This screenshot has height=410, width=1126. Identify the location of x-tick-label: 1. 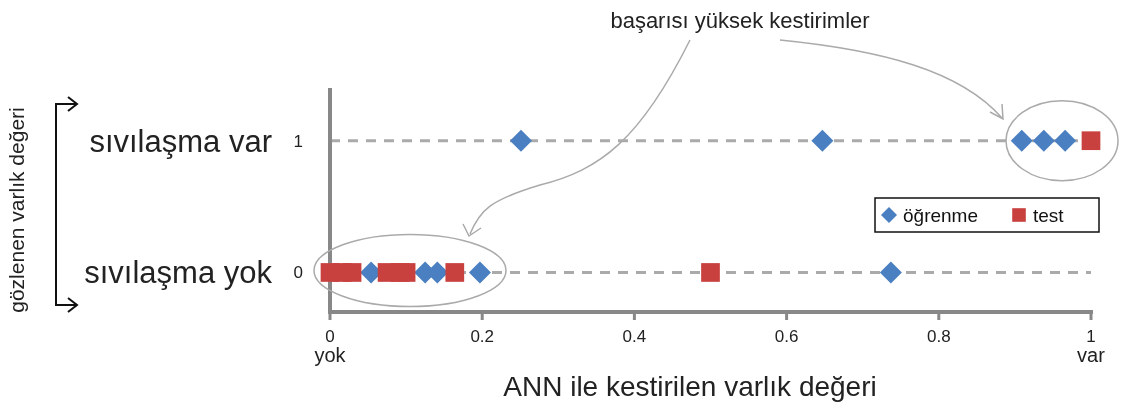
(1091, 336).